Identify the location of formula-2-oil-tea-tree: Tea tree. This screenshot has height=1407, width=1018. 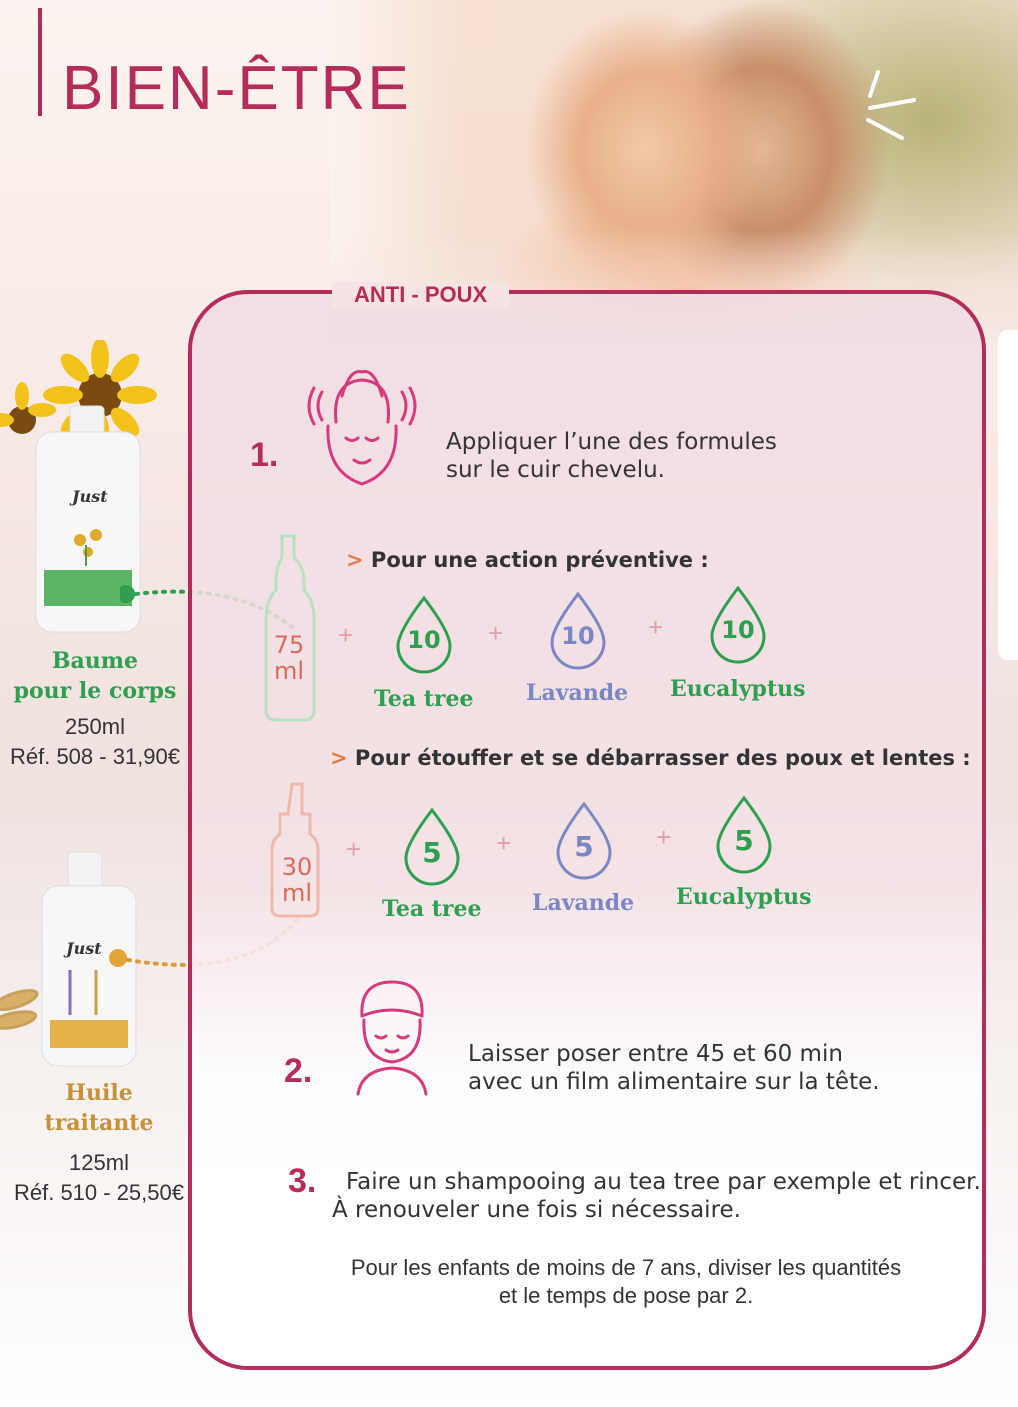
(432, 909).